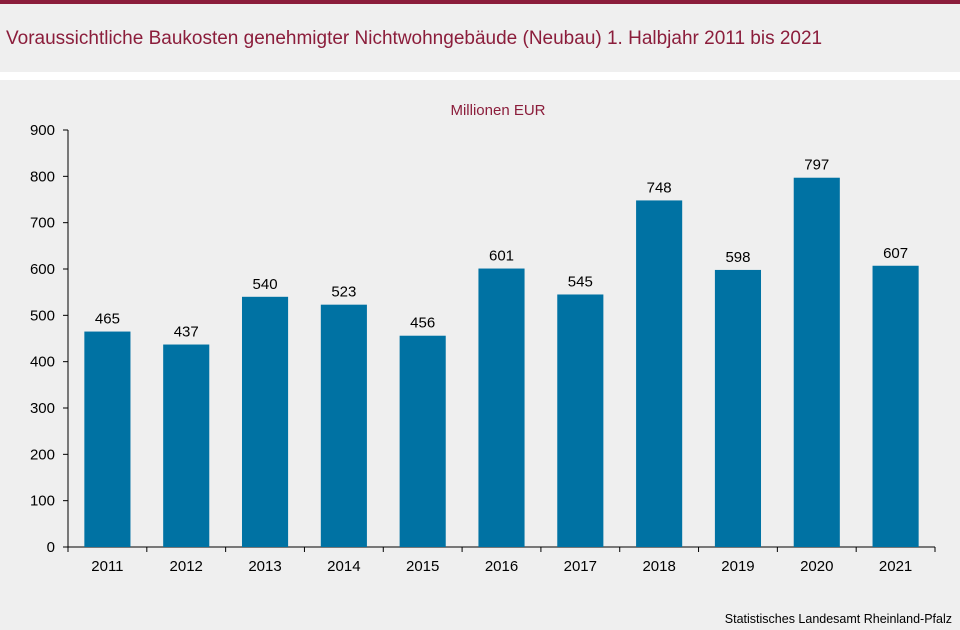 The image size is (960, 630). What do you see at coordinates (737, 566) in the screenshot?
I see `x-tick-label: 2019` at bounding box center [737, 566].